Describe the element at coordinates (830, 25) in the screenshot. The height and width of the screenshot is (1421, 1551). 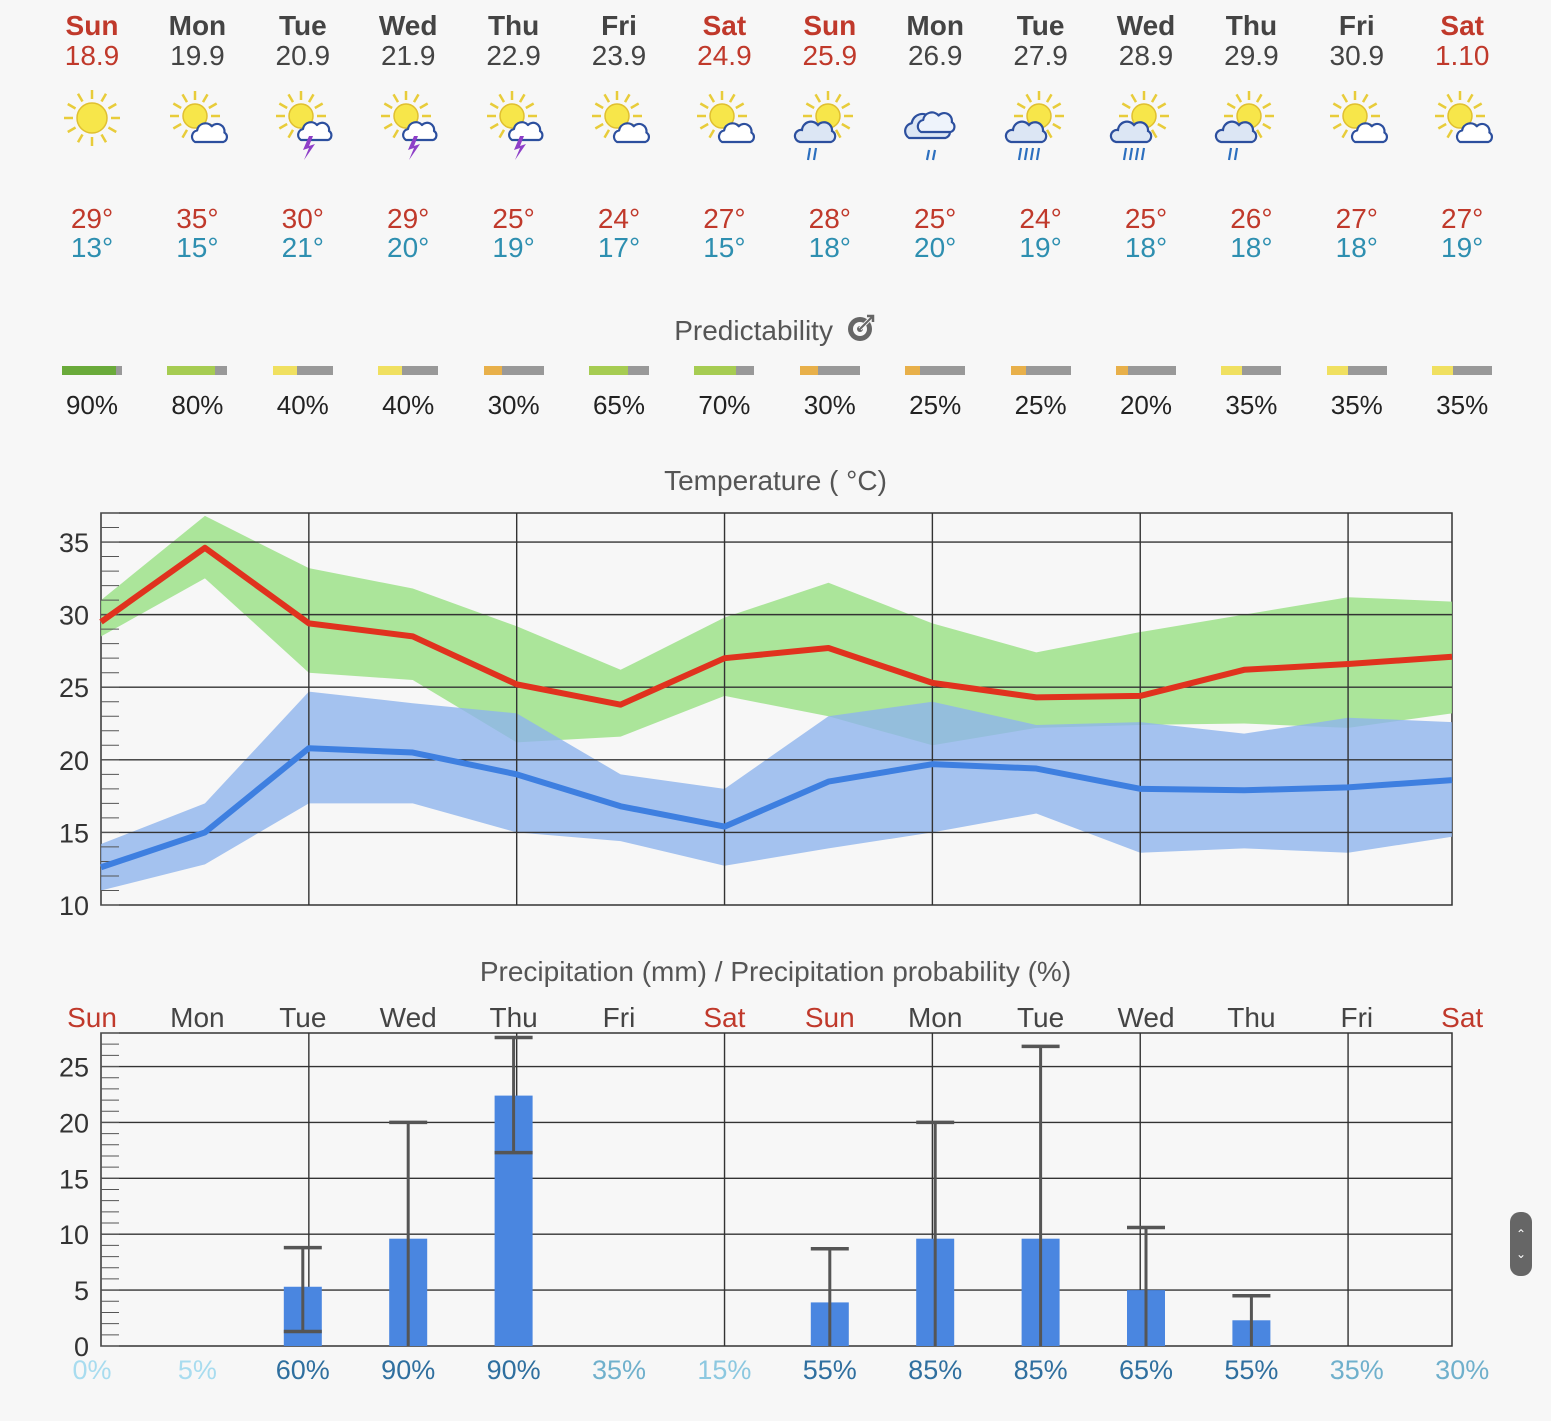
I see `day-name: Sun` at that location.